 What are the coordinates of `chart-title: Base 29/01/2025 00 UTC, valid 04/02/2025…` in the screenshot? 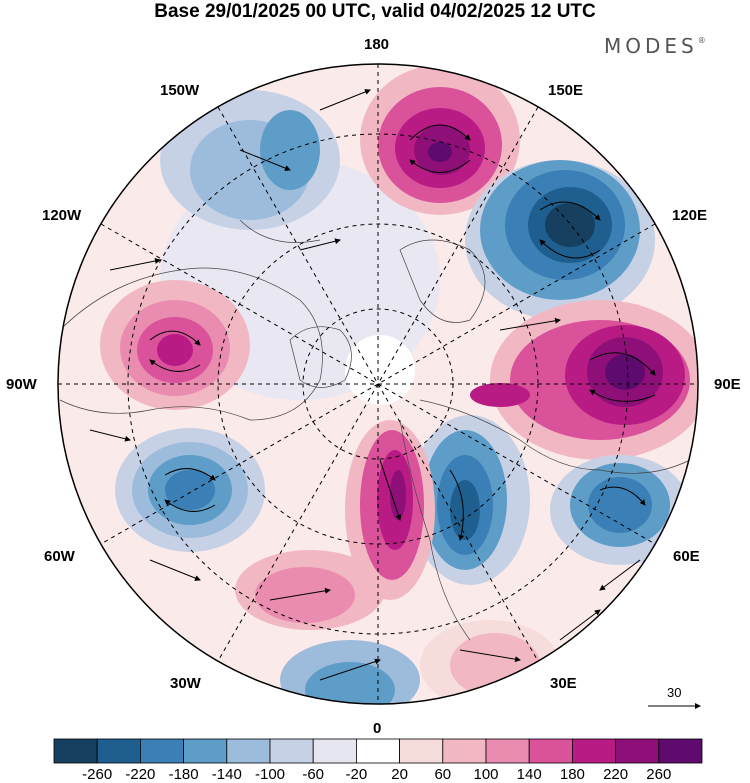 It's located at (375, 11).